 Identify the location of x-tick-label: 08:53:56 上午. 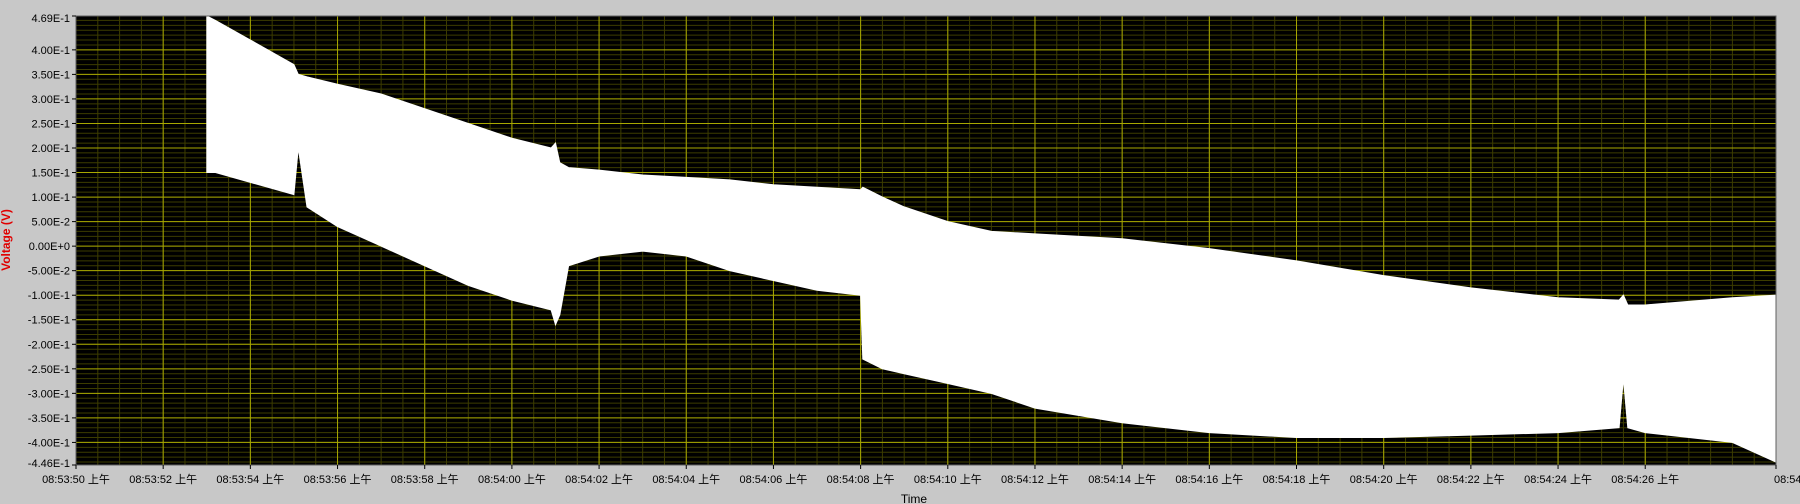
(338, 479).